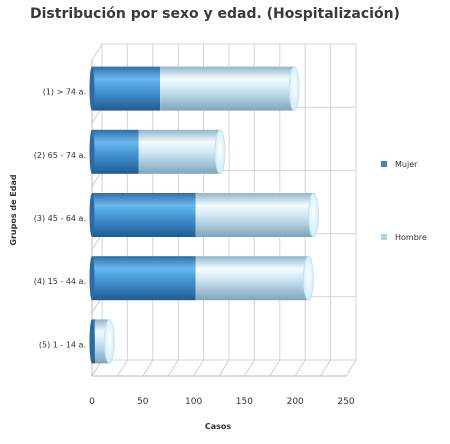 This screenshot has width=450, height=444. I want to click on x-tick-label: 250, so click(345, 402).